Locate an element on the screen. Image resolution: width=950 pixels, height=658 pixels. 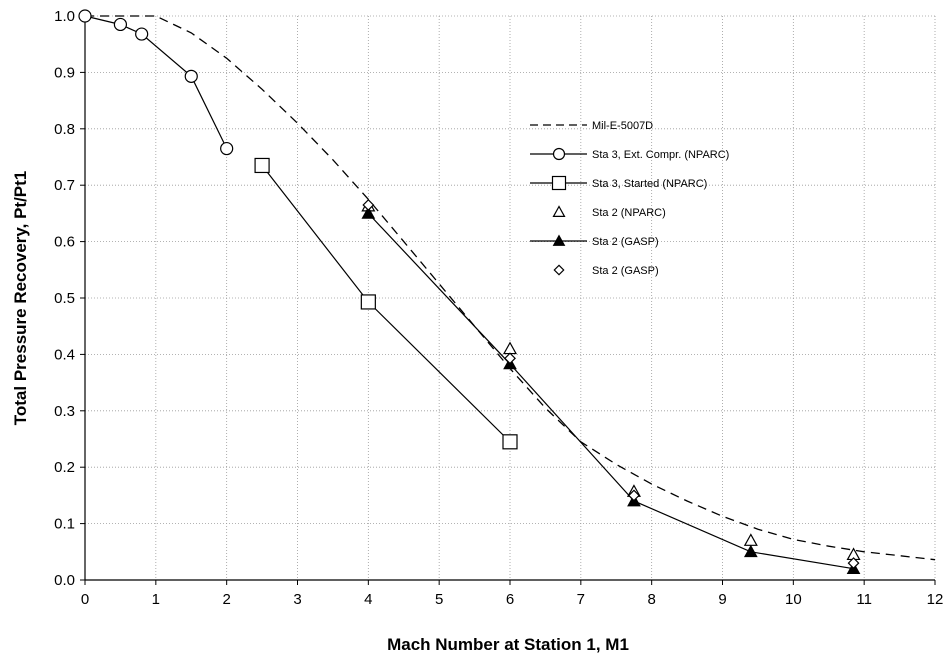
y-axis-label: Total Pressure Recovery, Pt/Pt1 is located at coordinates (20, 298).